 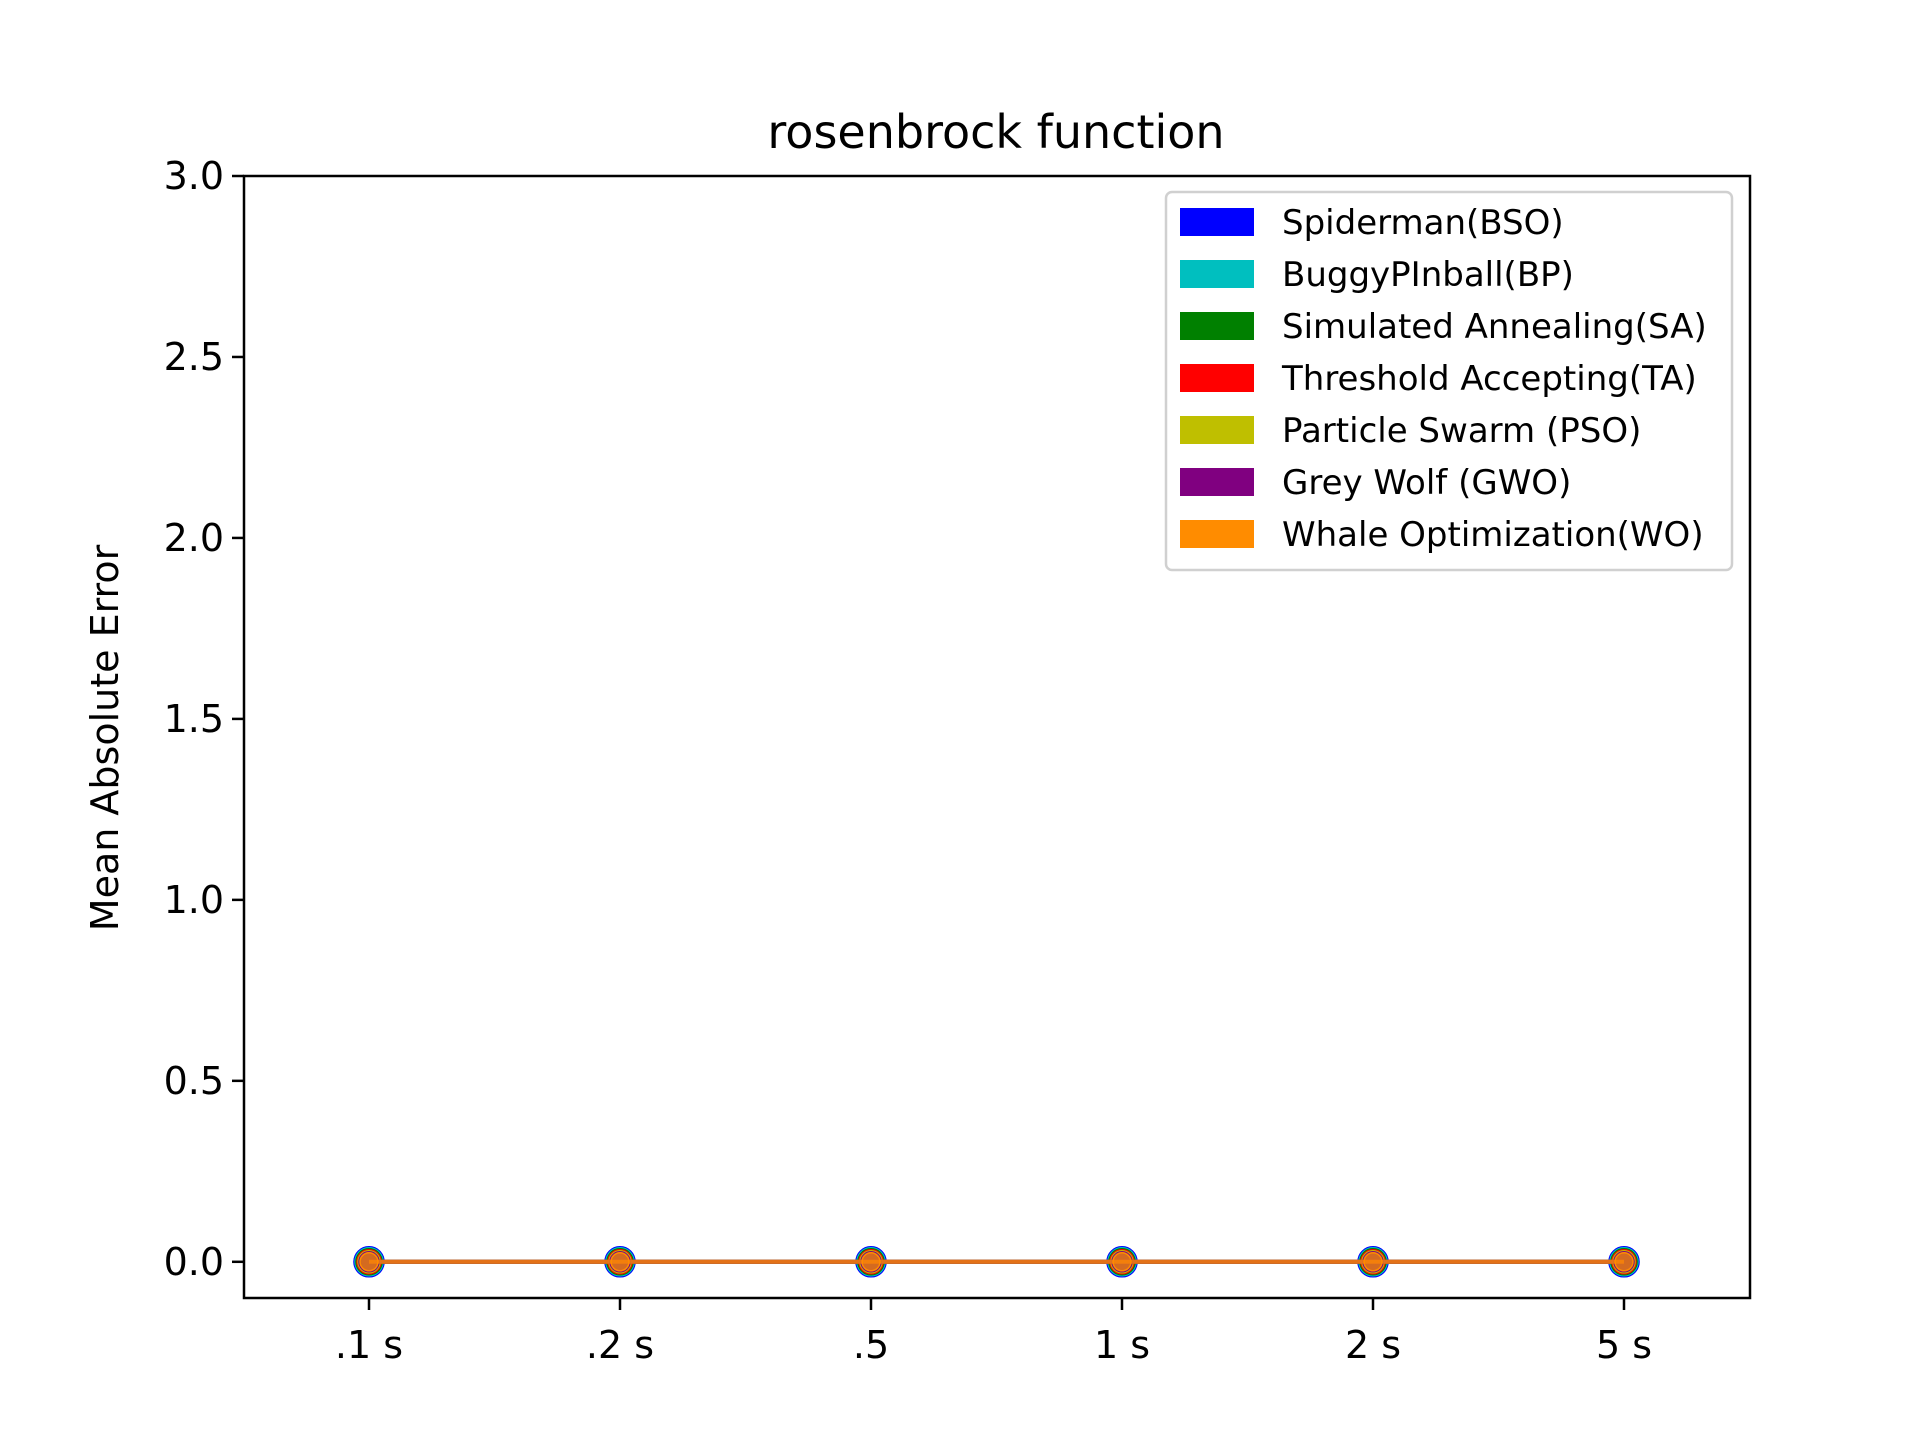 I want to click on y-tick-label: 3.0, so click(x=194, y=176).